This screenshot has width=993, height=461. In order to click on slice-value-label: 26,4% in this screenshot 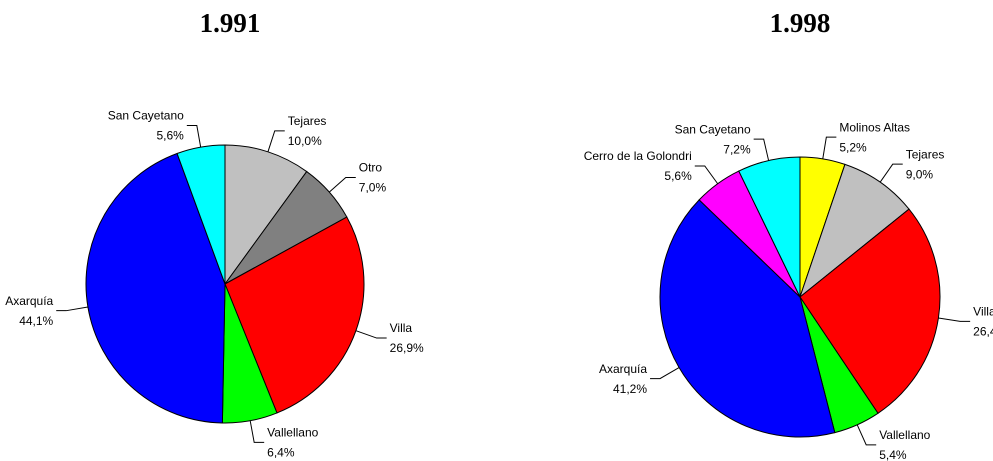, I will do `click(983, 332)`.